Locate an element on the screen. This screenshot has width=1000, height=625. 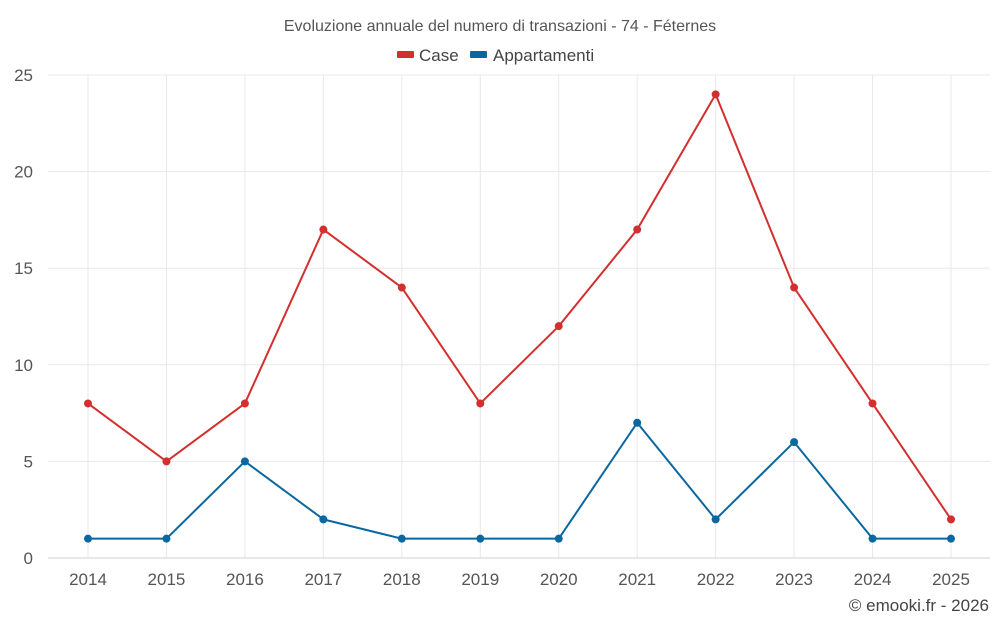
data-point-appartamenti-2018 is located at coordinates (401, 538).